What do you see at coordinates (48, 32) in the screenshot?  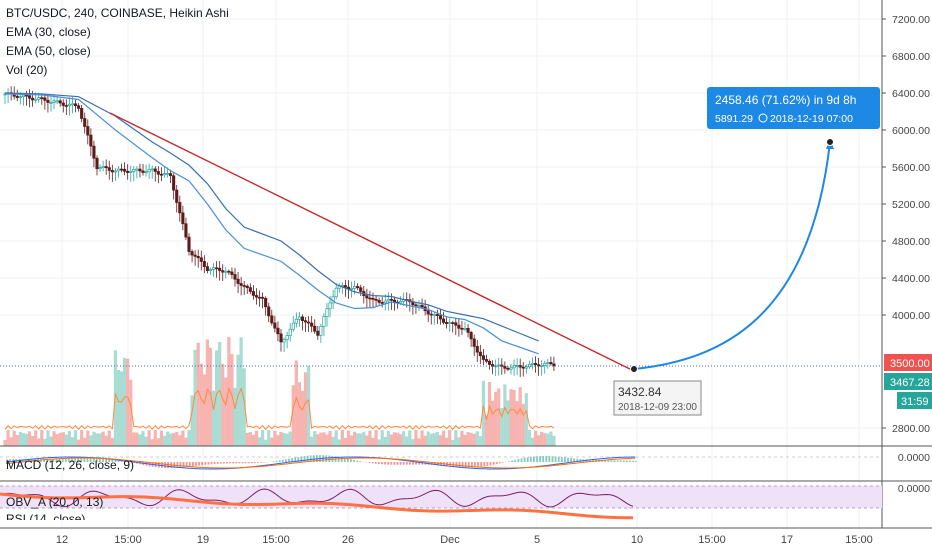 I see `ema30-legend: EMA (30, close)` at bounding box center [48, 32].